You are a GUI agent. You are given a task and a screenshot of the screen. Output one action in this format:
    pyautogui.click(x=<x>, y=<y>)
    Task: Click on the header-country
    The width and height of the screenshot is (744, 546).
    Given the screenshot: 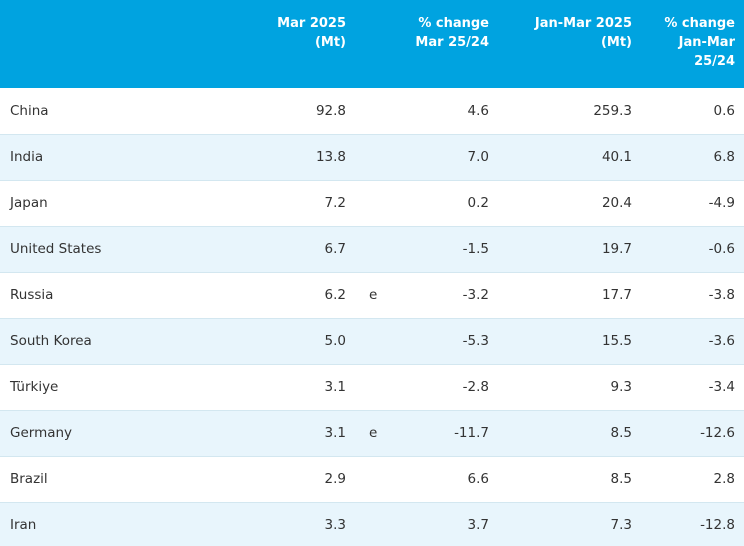 What is the action you would take?
    pyautogui.click(x=105, y=44)
    